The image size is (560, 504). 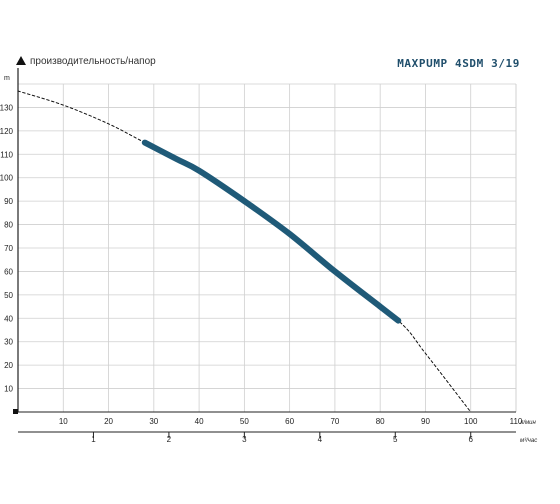 I want to click on x-tick-label: 90, so click(x=425, y=421).